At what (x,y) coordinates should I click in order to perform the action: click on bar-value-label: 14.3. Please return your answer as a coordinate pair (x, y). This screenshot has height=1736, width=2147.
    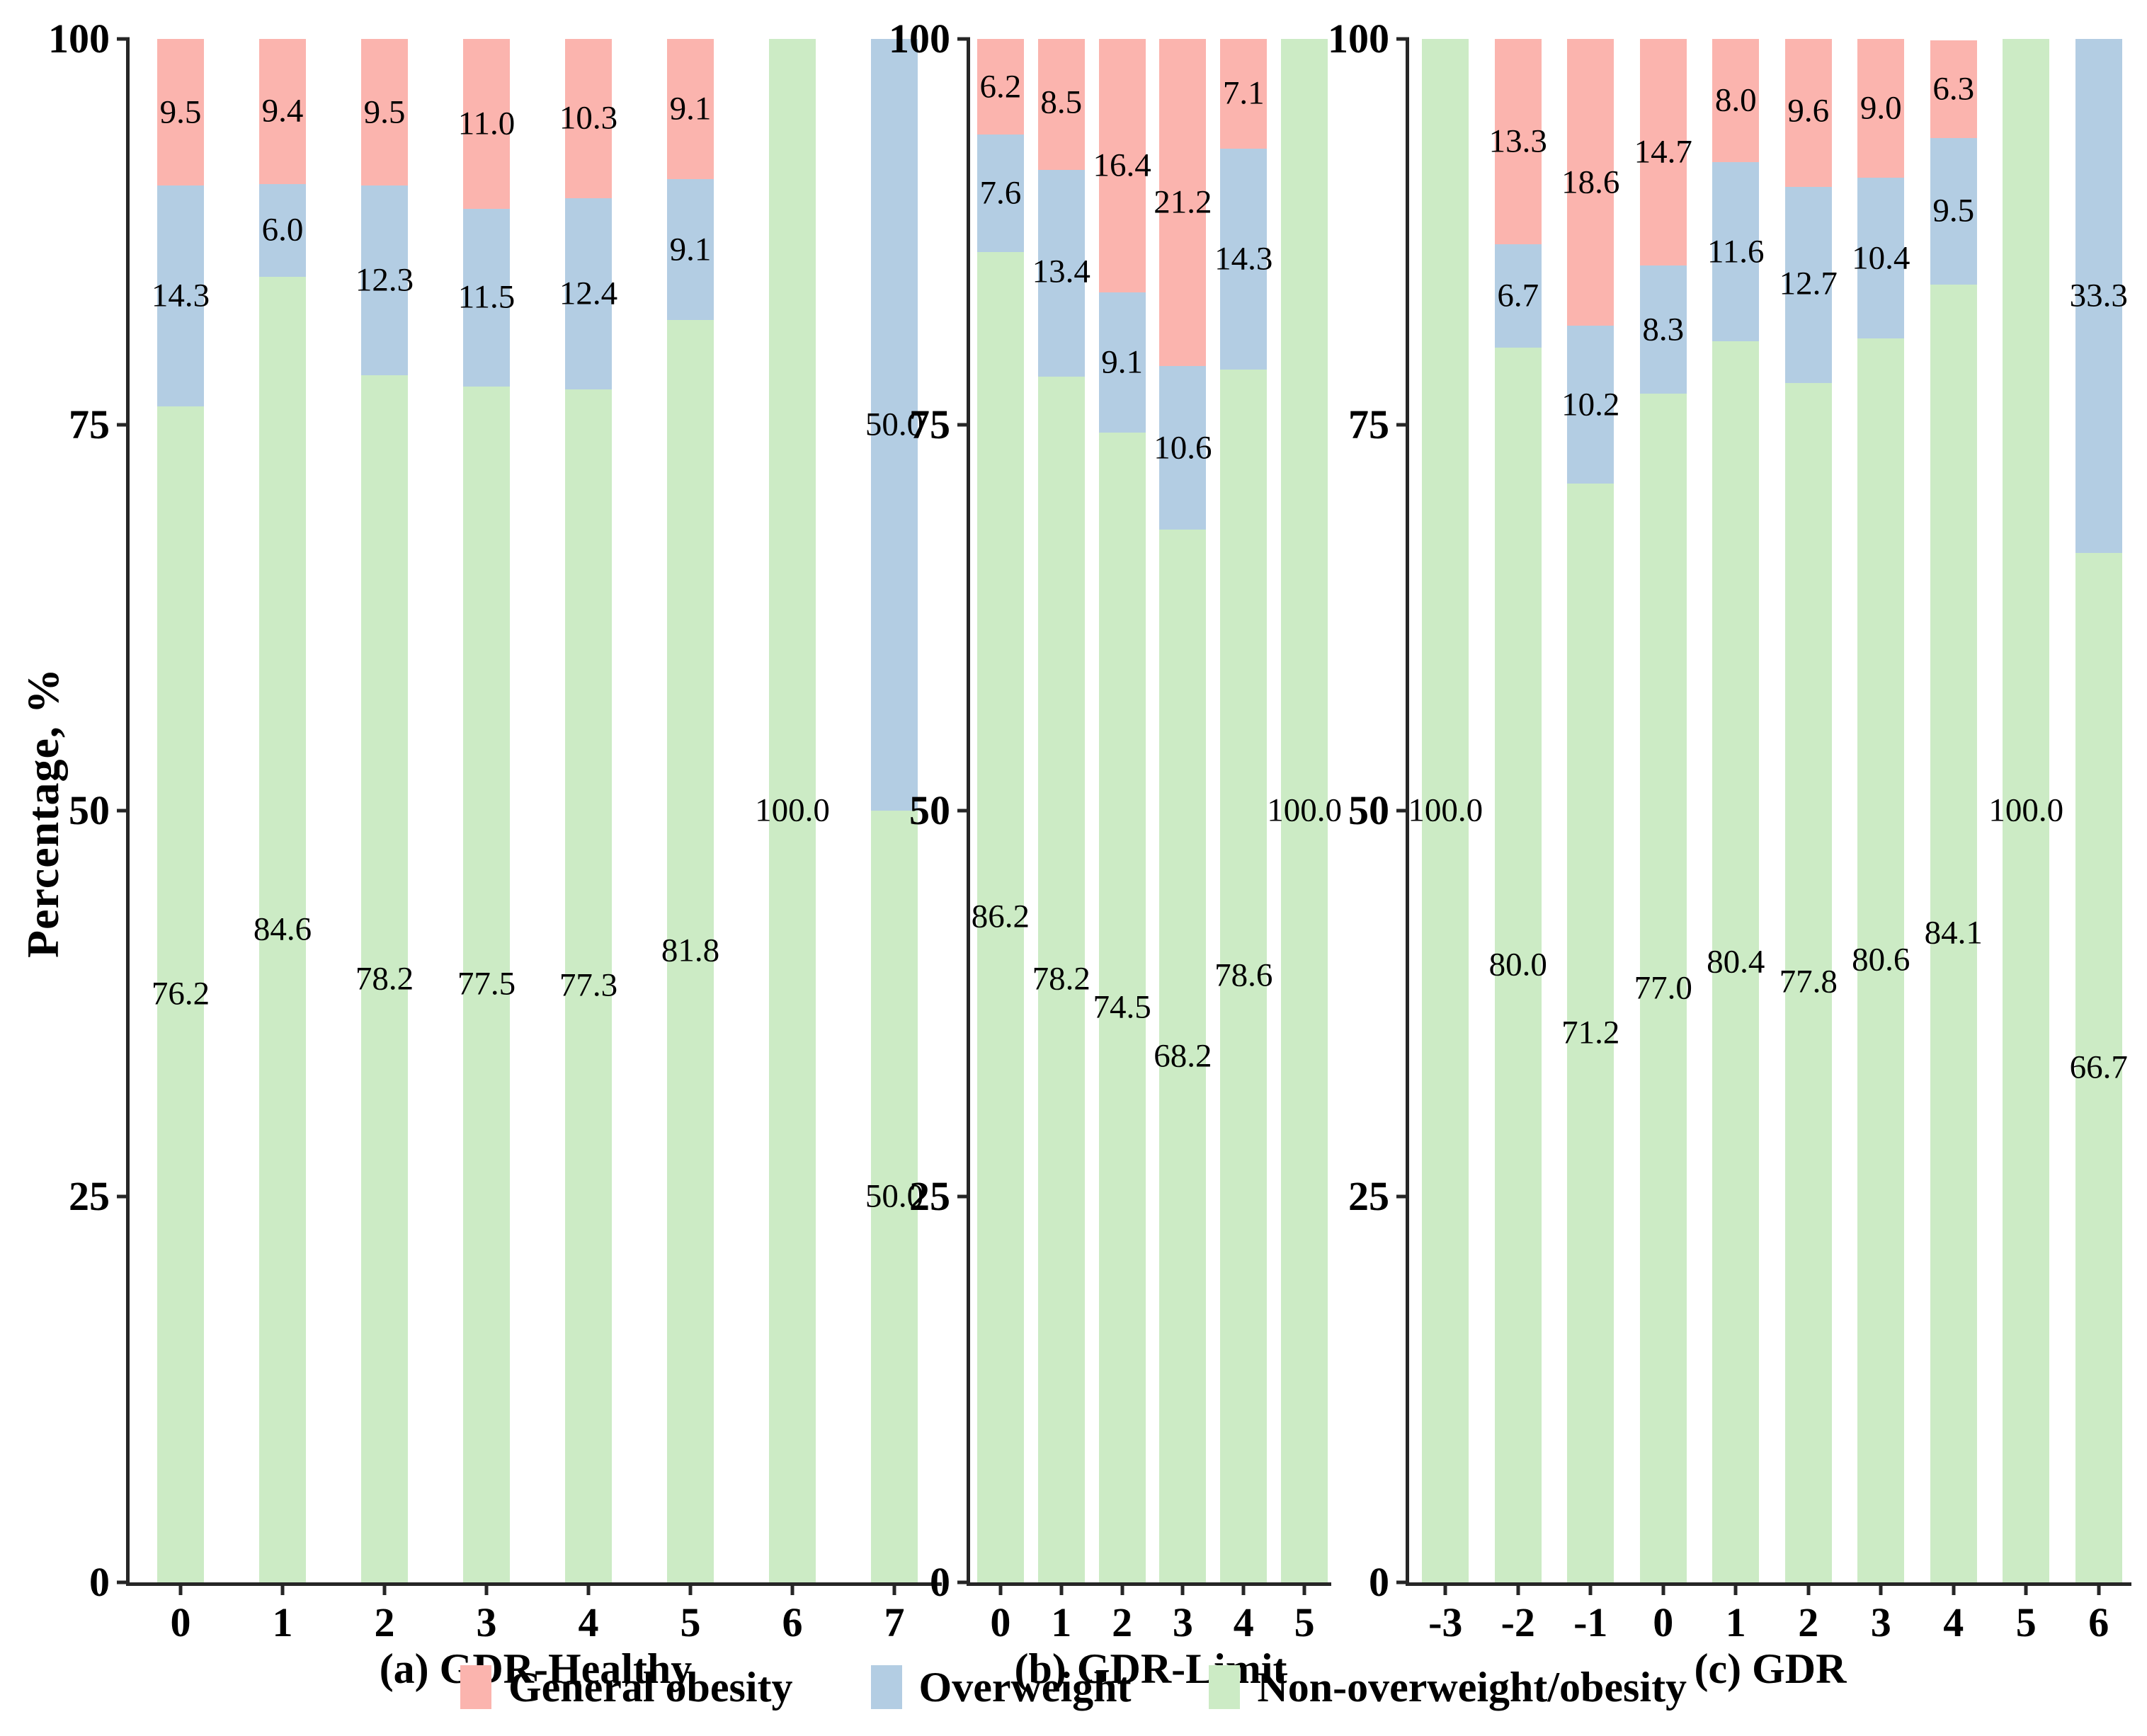
    Looking at the image, I should click on (180, 296).